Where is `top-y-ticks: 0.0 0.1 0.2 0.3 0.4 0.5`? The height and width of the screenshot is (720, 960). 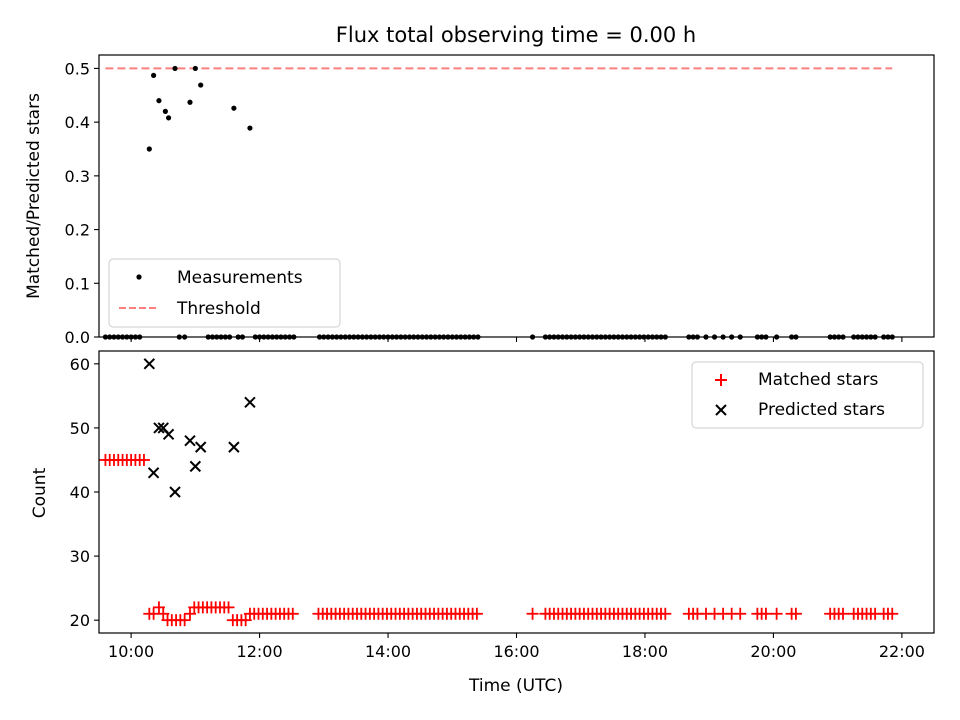 top-y-ticks: 0.0 0.1 0.2 0.3 0.4 0.5 is located at coordinates (82, 203).